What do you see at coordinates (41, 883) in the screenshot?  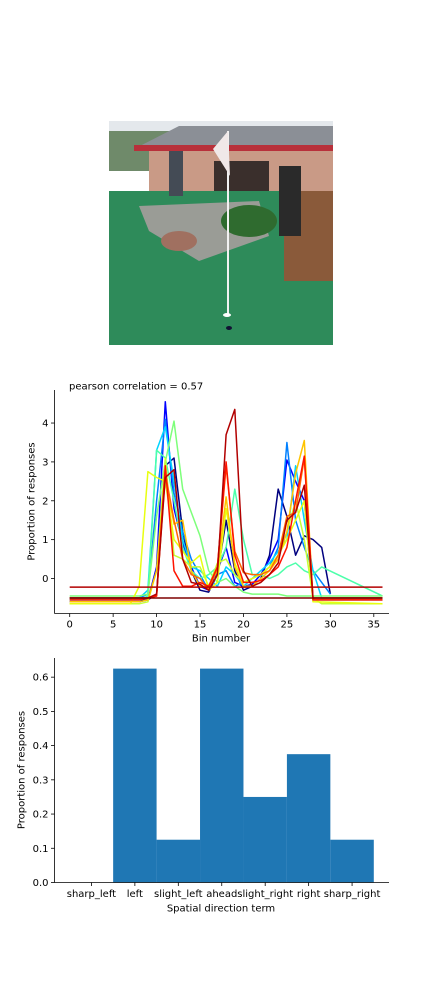 I see `bar-y-tick-label: 0.0` at bounding box center [41, 883].